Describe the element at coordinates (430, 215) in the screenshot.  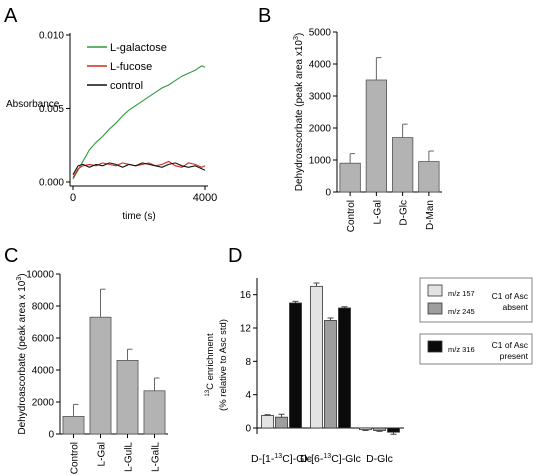
I see `category-label: D-Man` at that location.